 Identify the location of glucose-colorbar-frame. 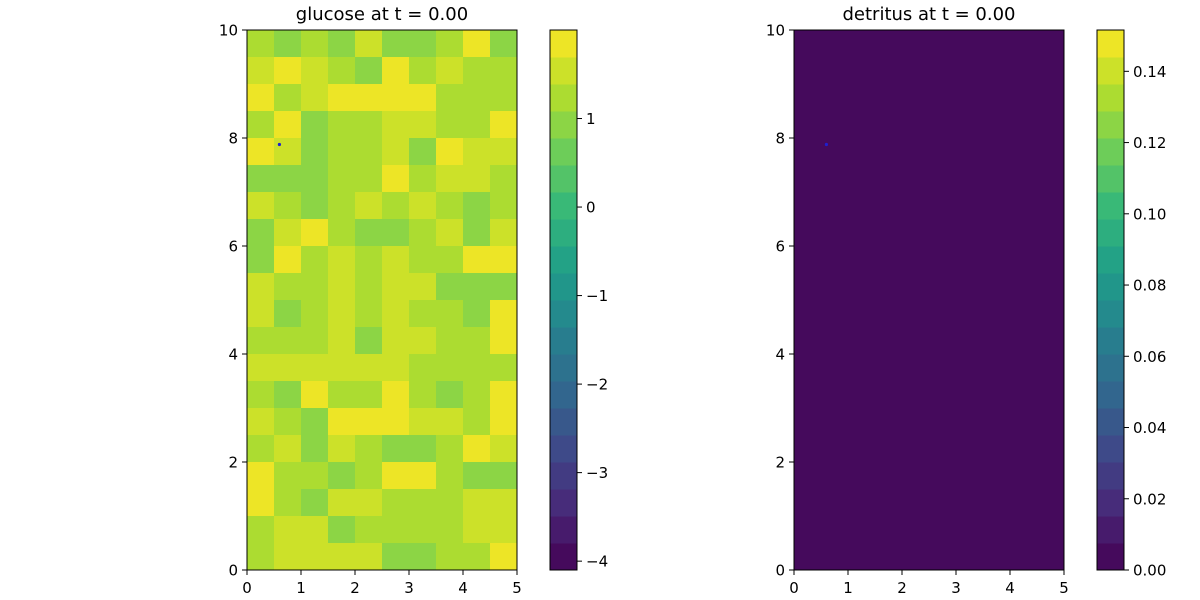
(563, 300).